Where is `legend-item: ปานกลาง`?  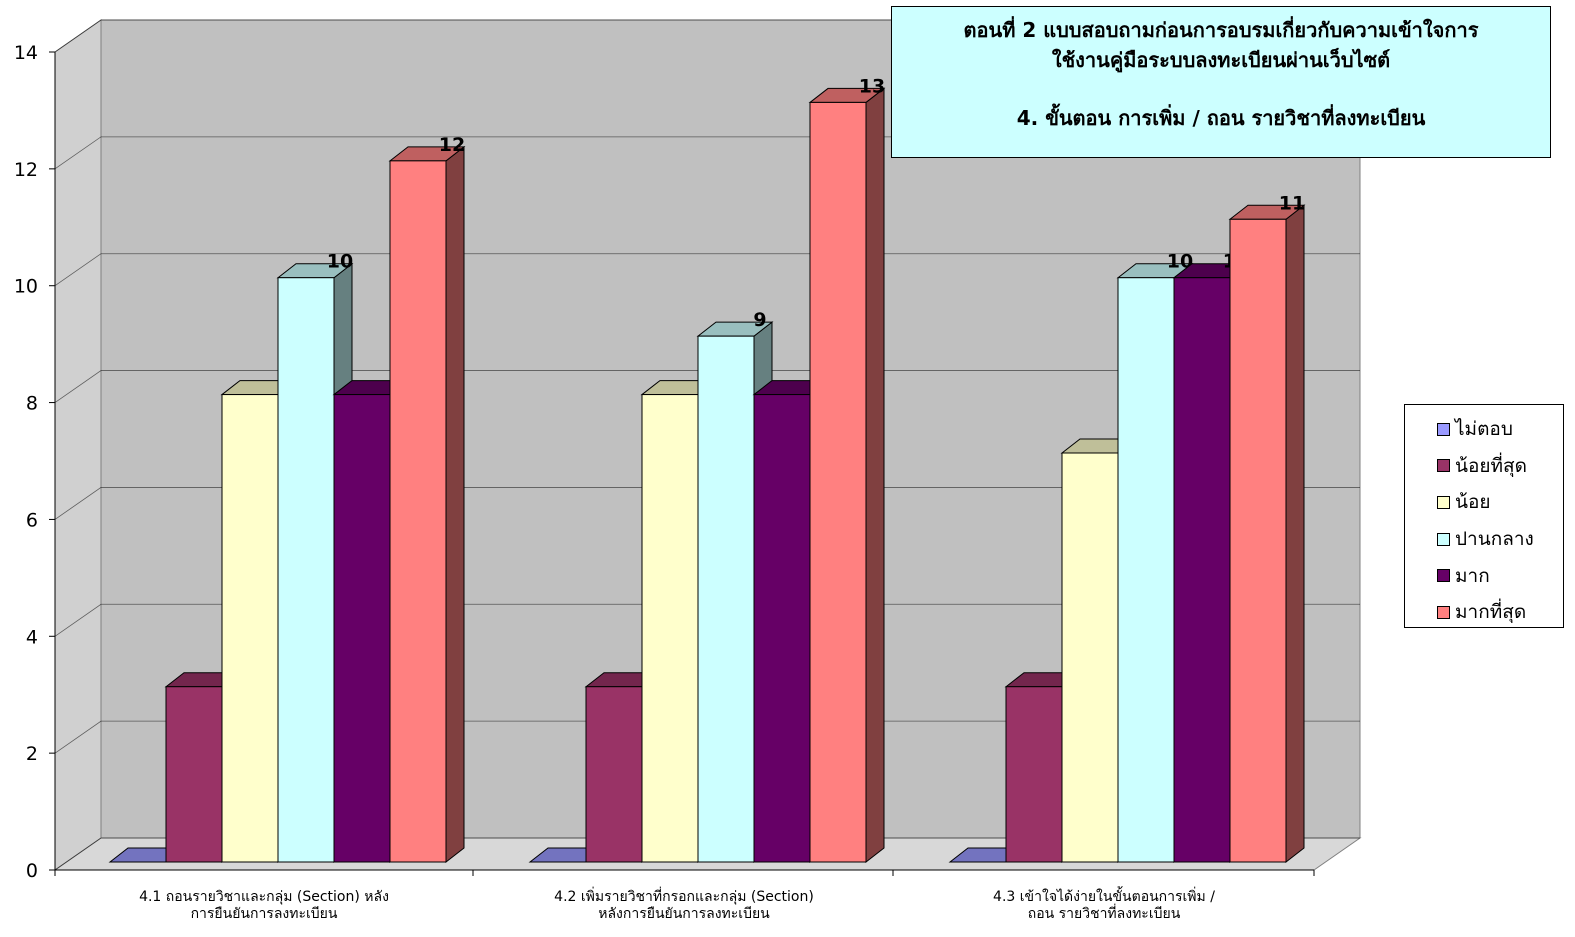
legend-item: ปานกลาง is located at coordinates (1500, 539).